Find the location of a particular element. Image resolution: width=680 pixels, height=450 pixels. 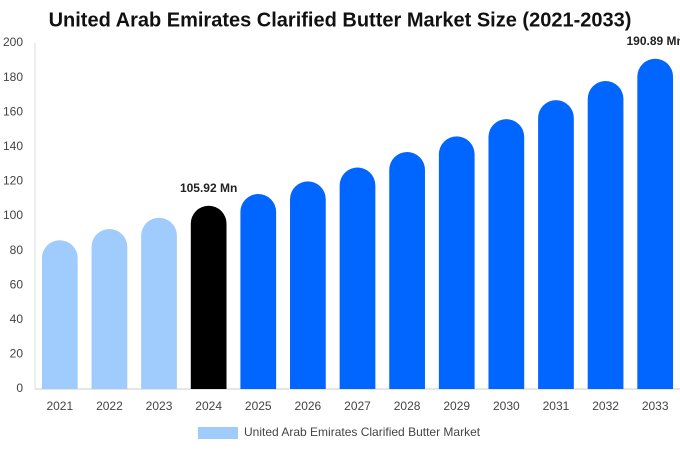

x-tick-label: 2024 is located at coordinates (208, 406).